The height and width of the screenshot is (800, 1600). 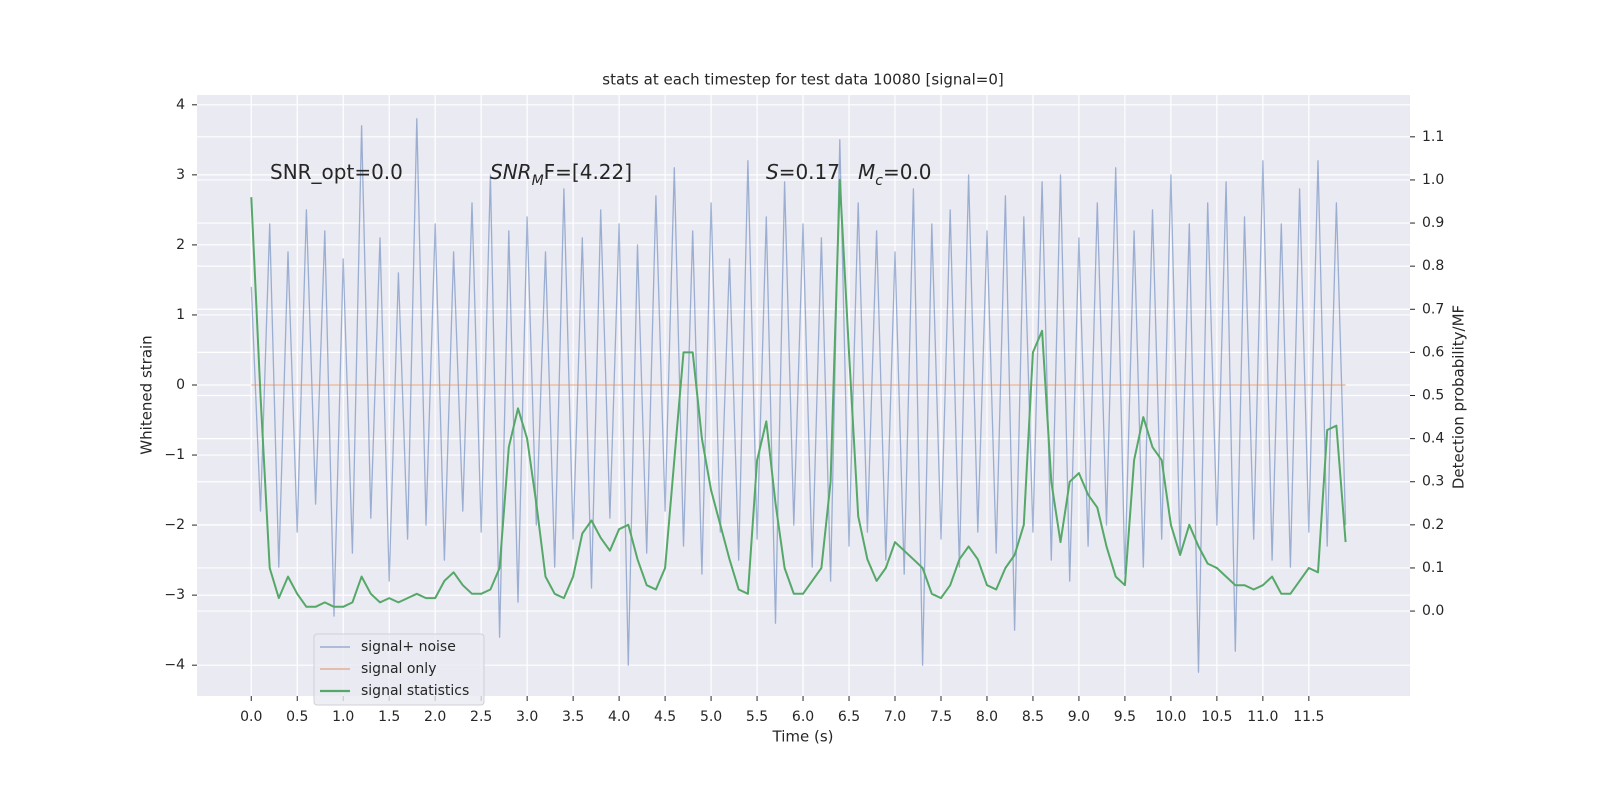 What do you see at coordinates (1433, 180) in the screenshot?
I see `y2-tick-label: 1.0` at bounding box center [1433, 180].